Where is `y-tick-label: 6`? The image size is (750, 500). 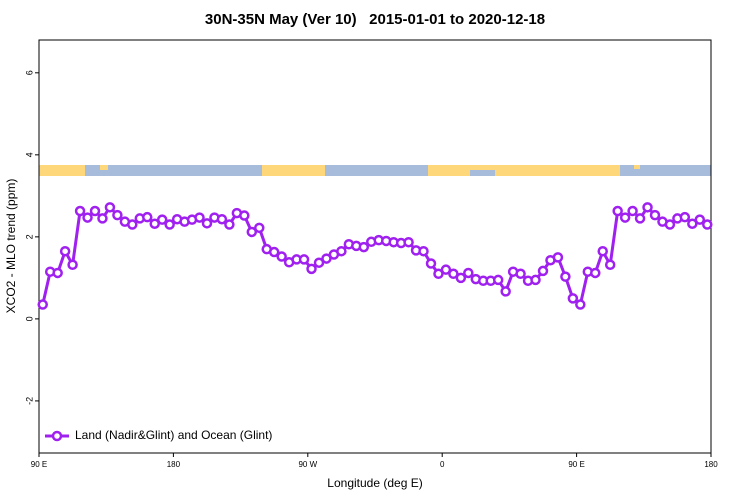
y-tick-label: 6 is located at coordinates (29, 72).